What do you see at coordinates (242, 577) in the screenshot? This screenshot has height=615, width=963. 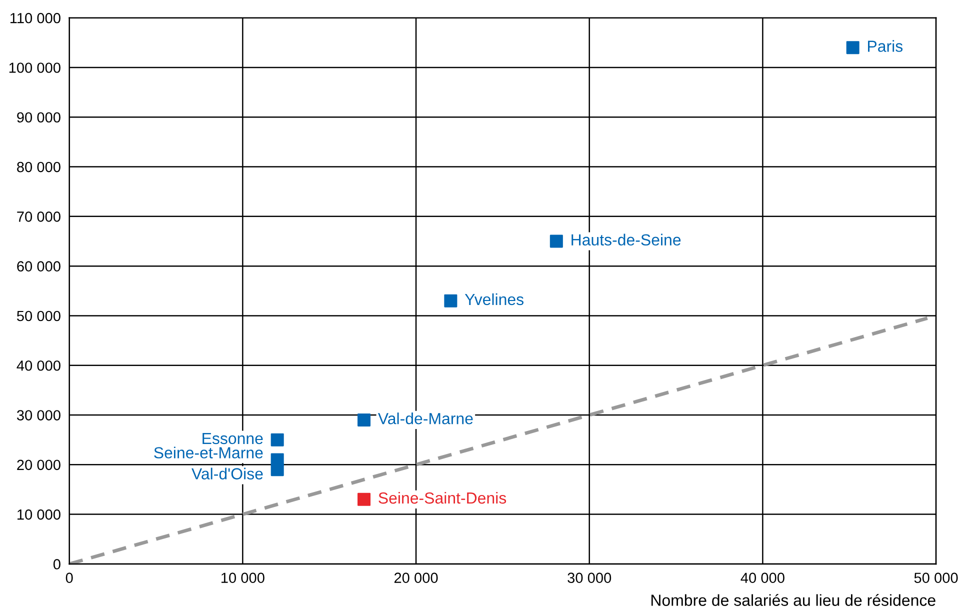 I see `x-tick-label: 10 000` at bounding box center [242, 577].